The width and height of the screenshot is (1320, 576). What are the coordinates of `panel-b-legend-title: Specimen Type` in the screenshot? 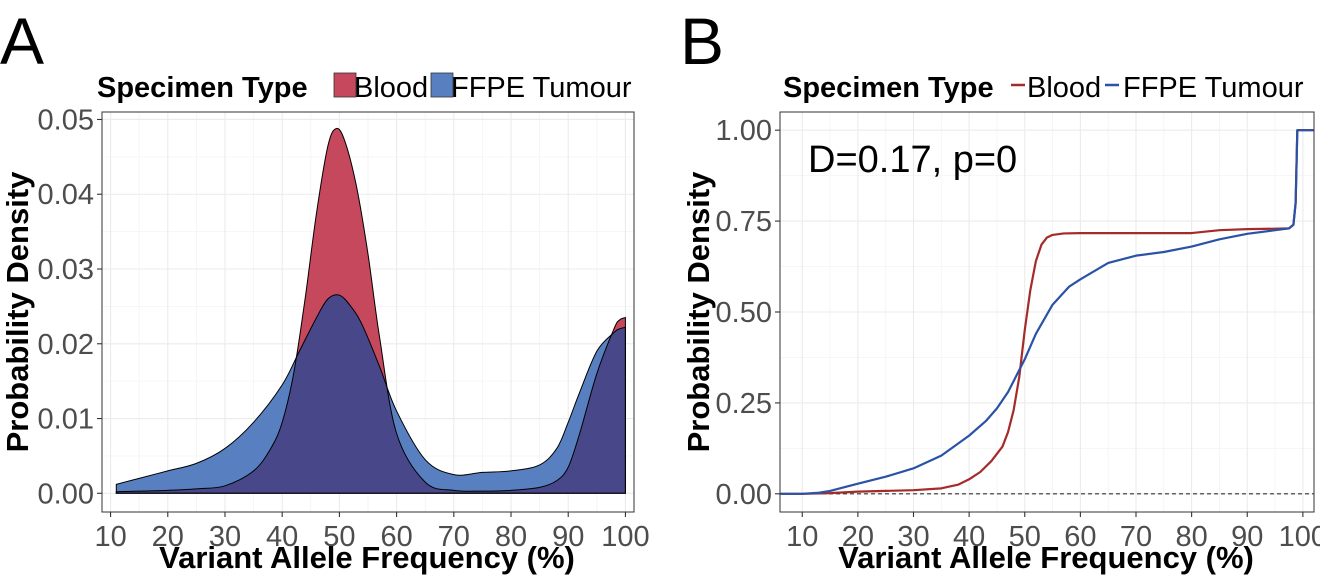 It's located at (888, 88).